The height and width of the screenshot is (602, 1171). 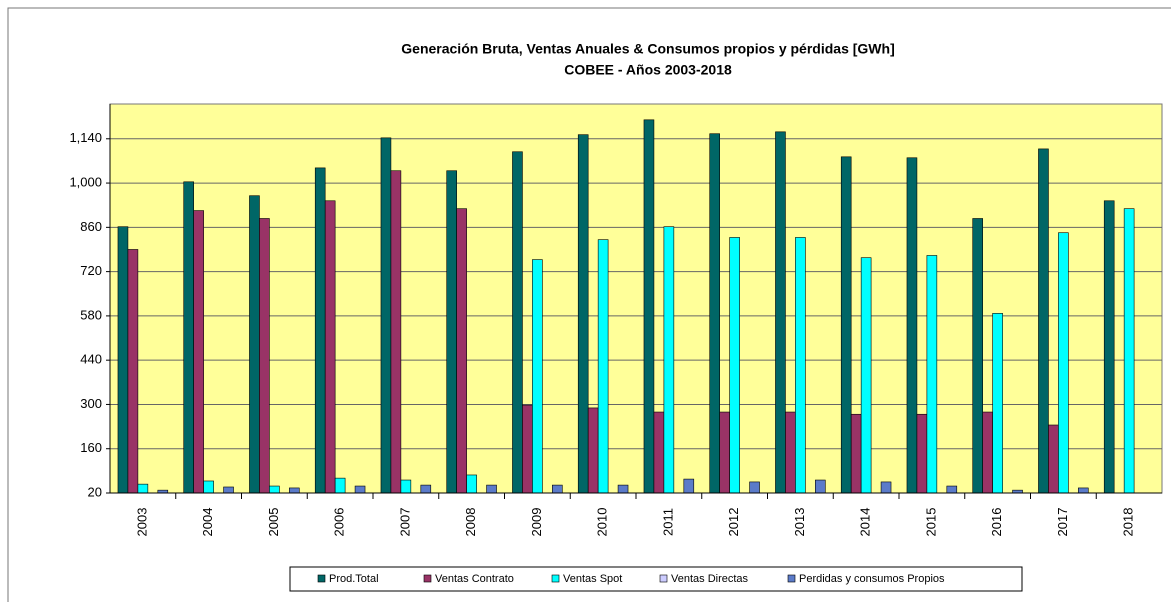 I want to click on y-tick-label: 1,000, so click(x=85, y=182).